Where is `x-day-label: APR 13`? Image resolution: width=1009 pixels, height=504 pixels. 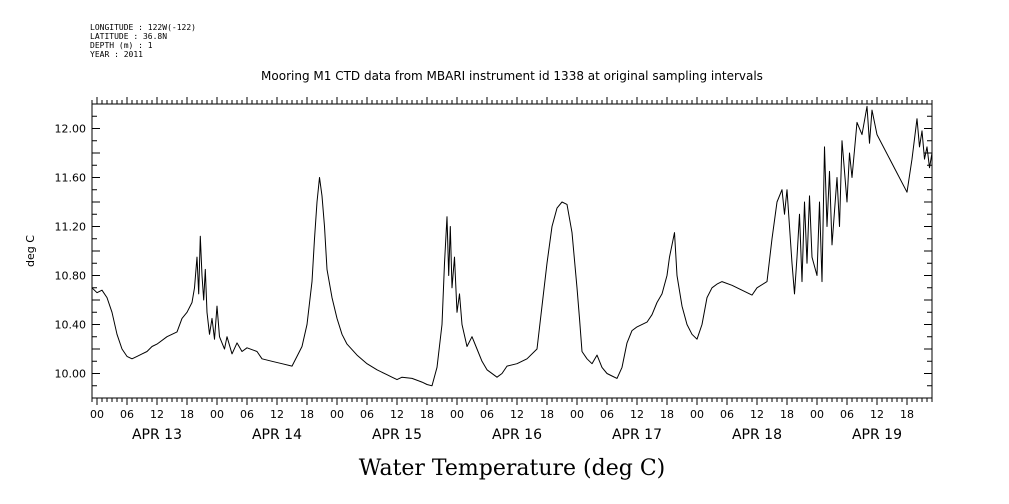
x-day-label: APR 13 is located at coordinates (157, 435).